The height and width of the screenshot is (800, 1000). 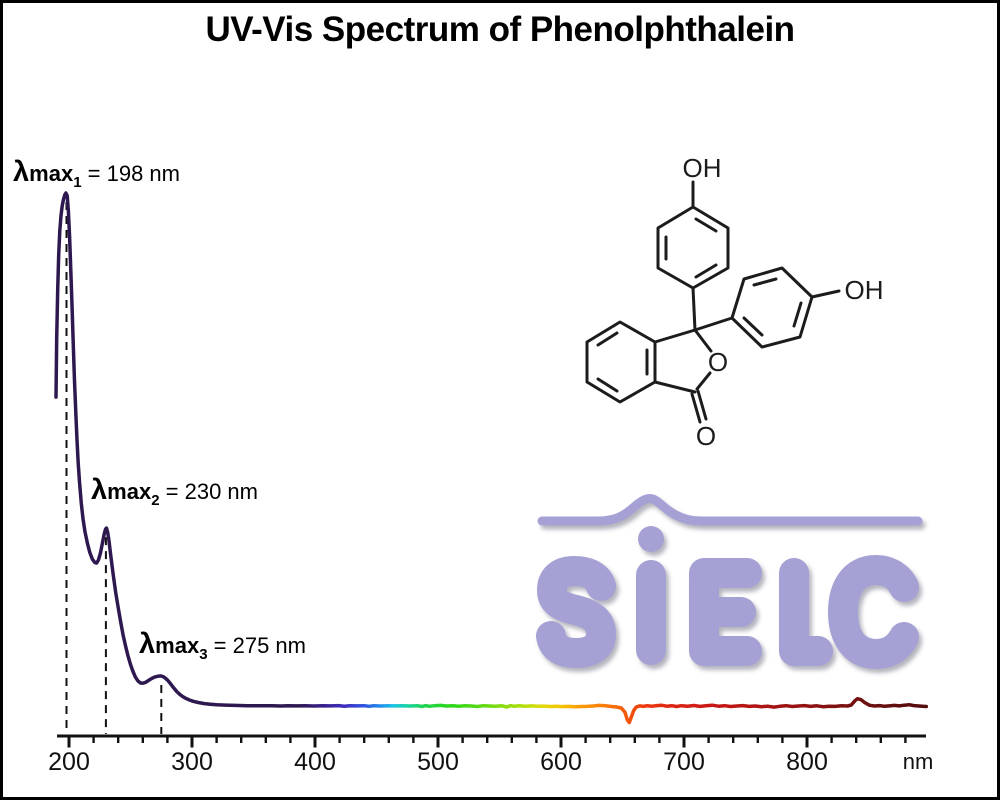 I want to click on peak-annotation-3: λmax3 = 275 nm, so click(x=222, y=645).